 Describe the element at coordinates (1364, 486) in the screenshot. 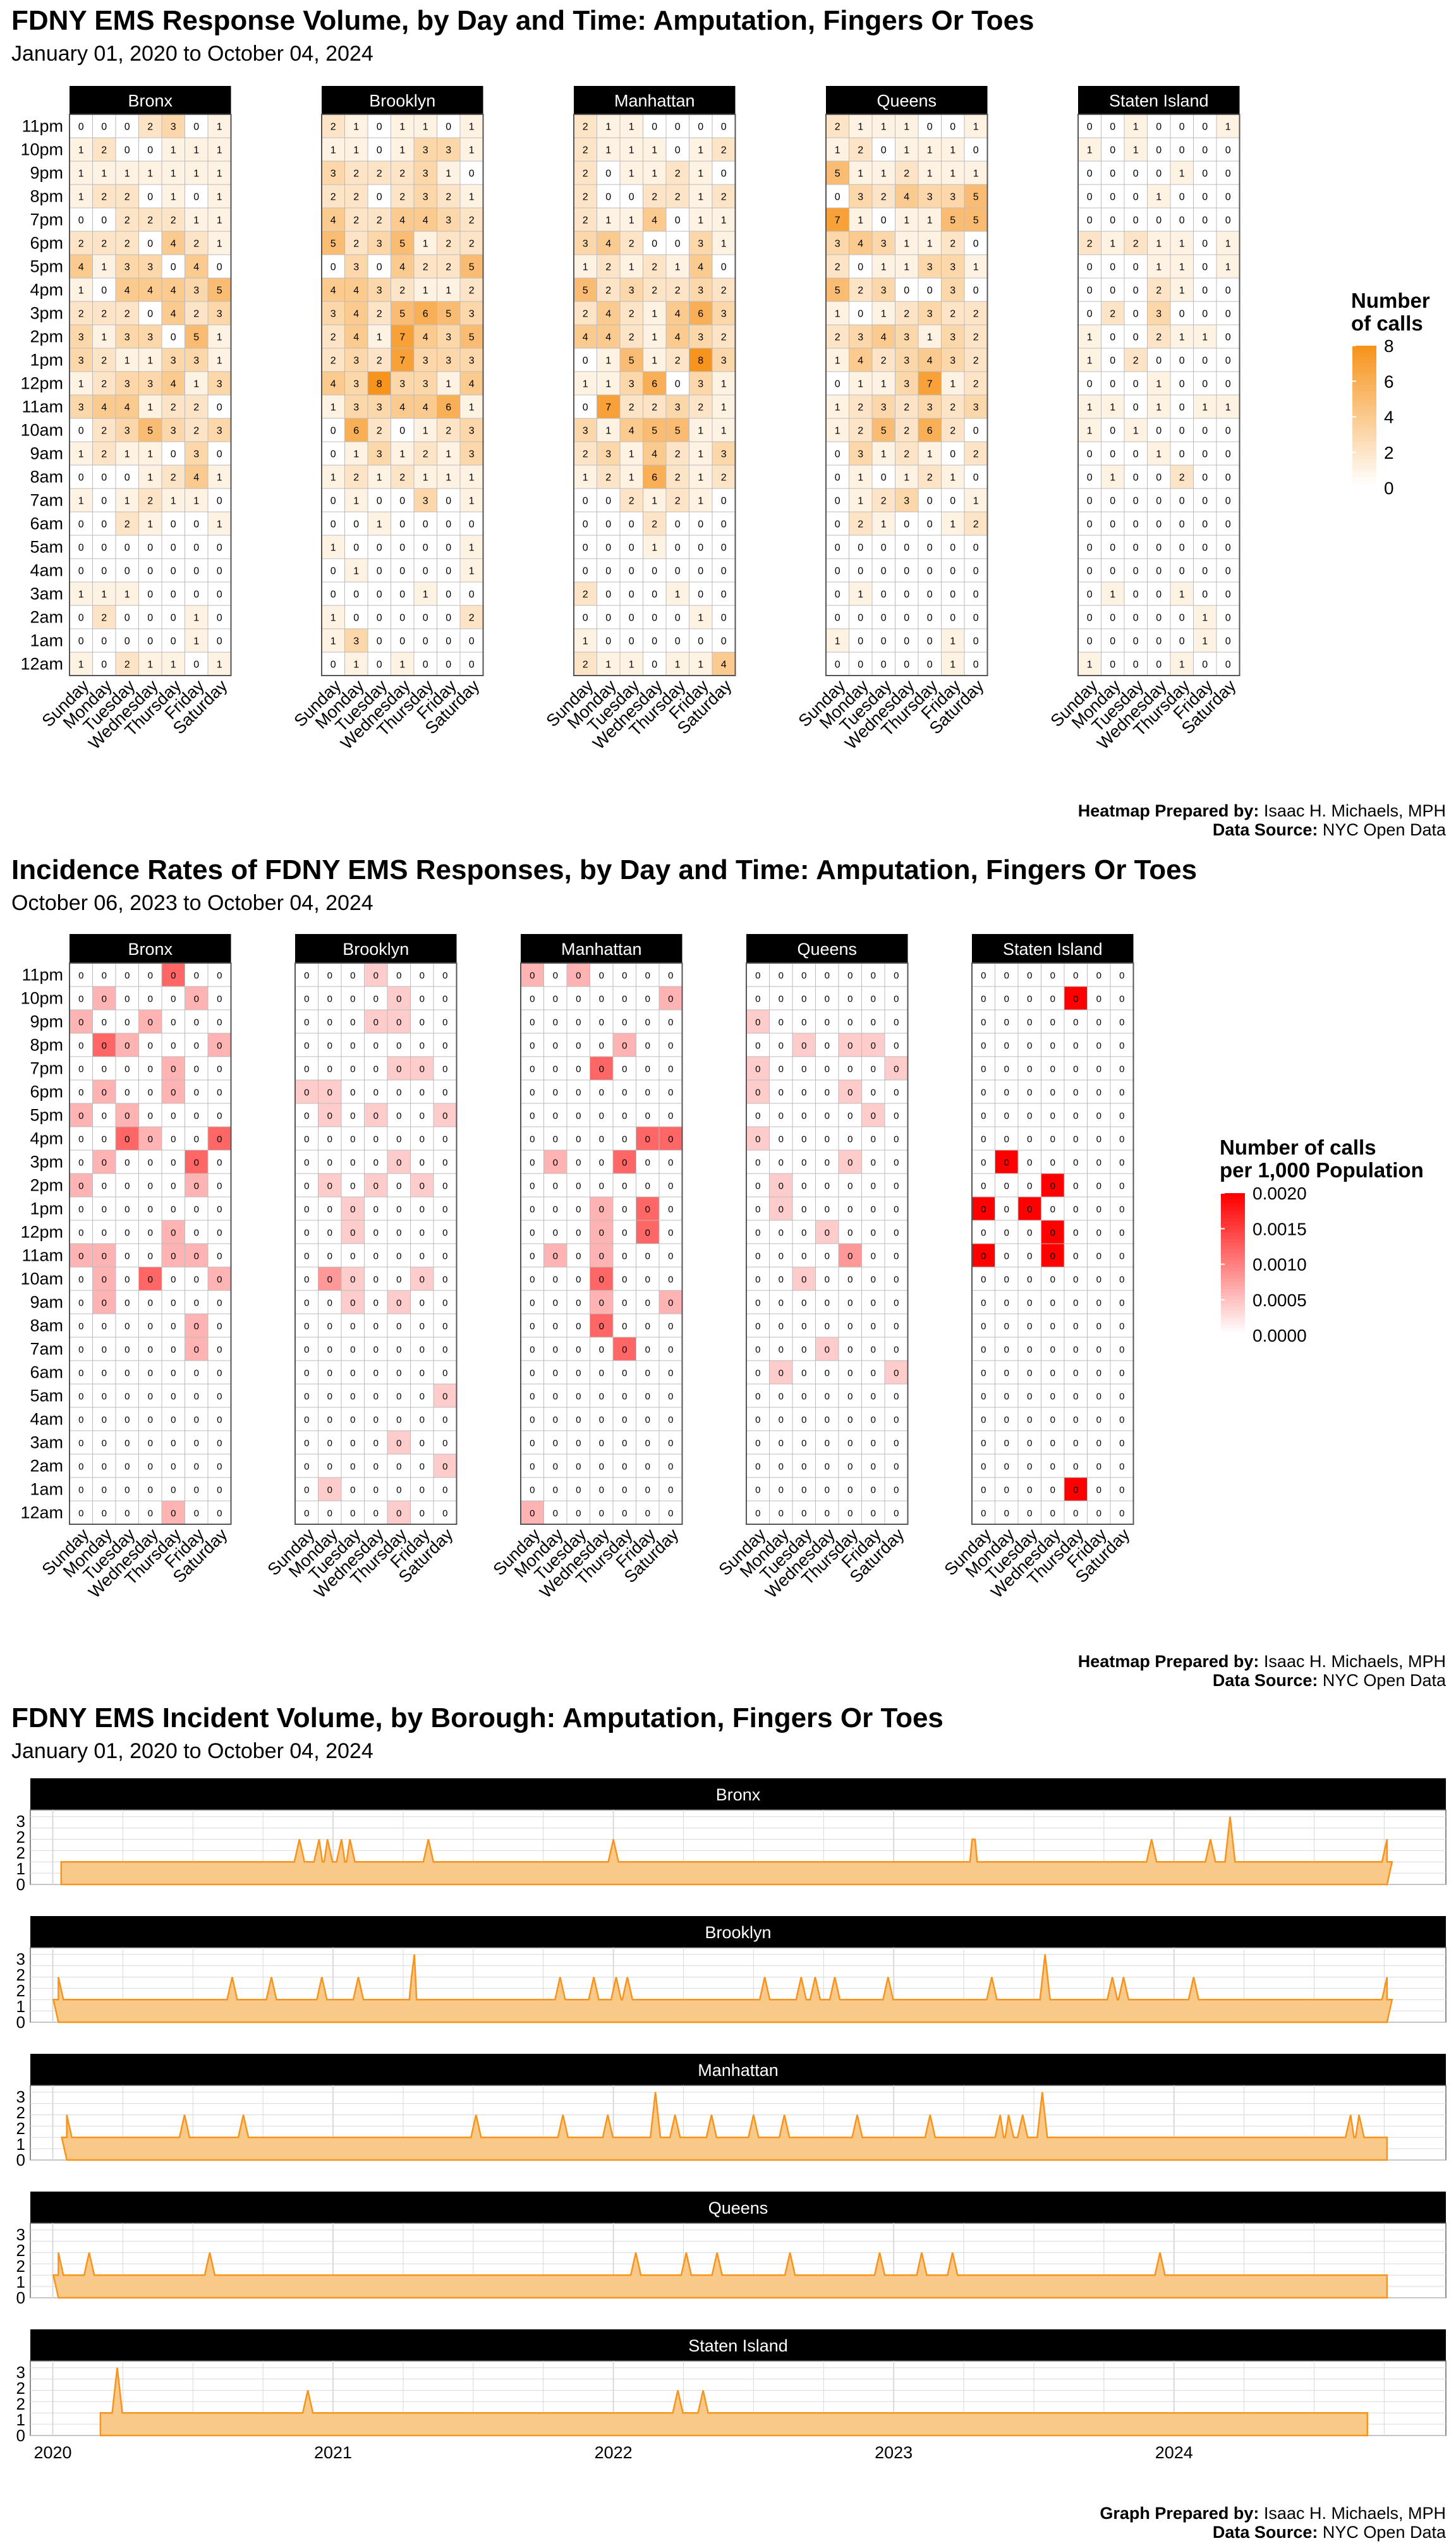

I see `legend-step` at that location.